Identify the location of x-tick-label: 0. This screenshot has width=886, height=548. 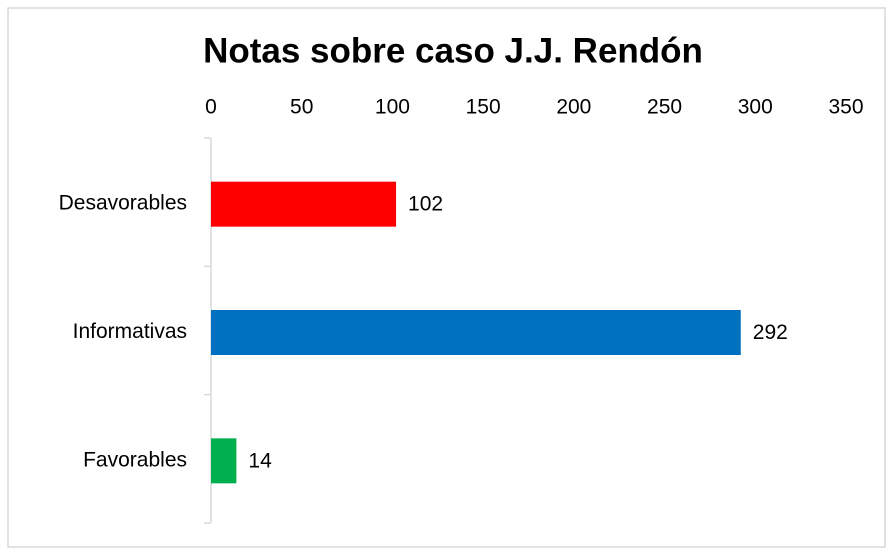
(211, 107).